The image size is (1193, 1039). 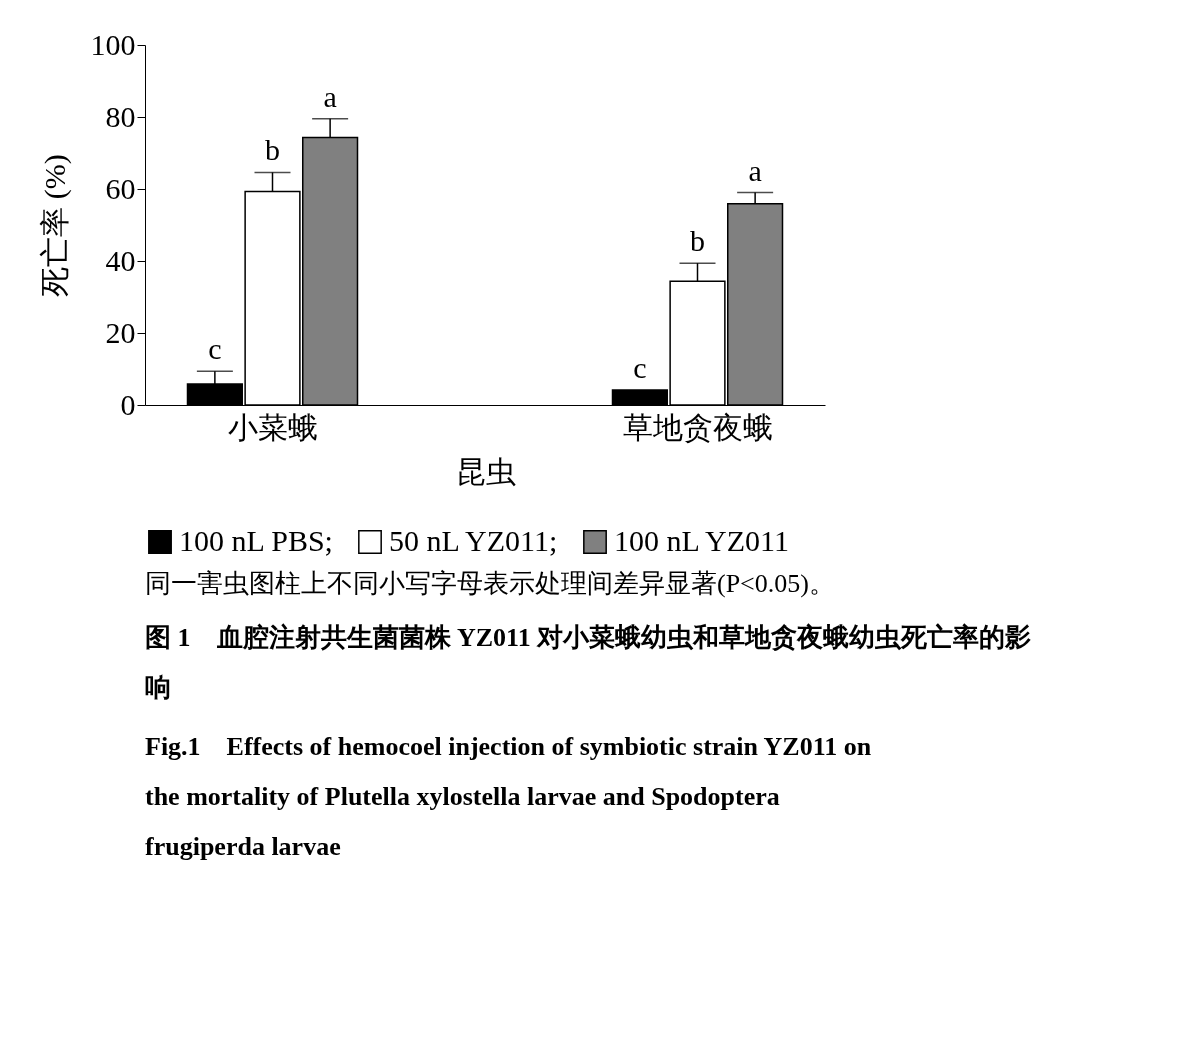 I want to click on legend-label: 100 nL YZ011, so click(x=701, y=540).